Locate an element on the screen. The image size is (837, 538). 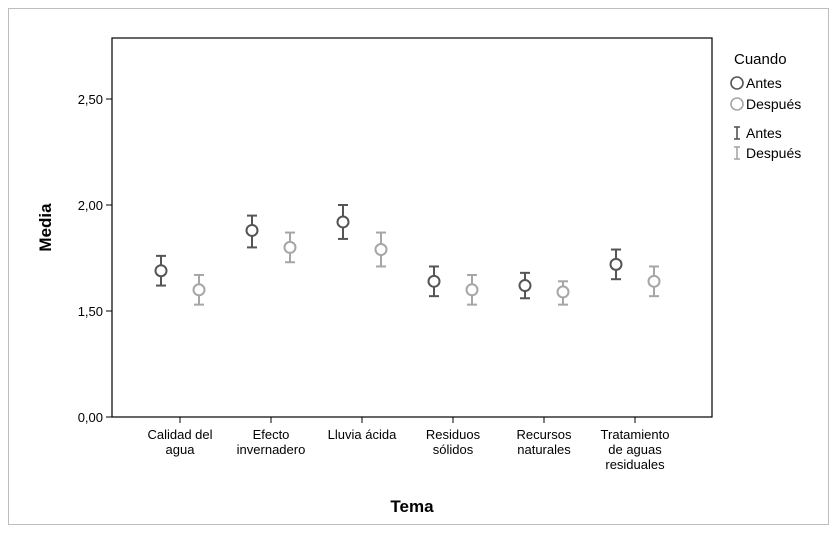
y-tick-label: 0,00 is located at coordinates (90, 417).